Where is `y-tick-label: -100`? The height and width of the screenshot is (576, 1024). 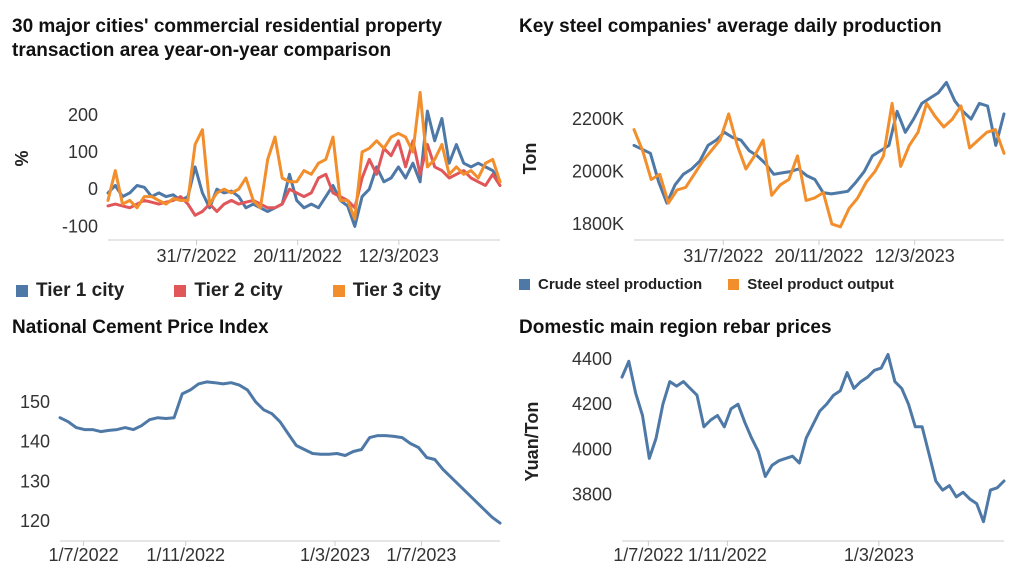 y-tick-label: -100 is located at coordinates (80, 226).